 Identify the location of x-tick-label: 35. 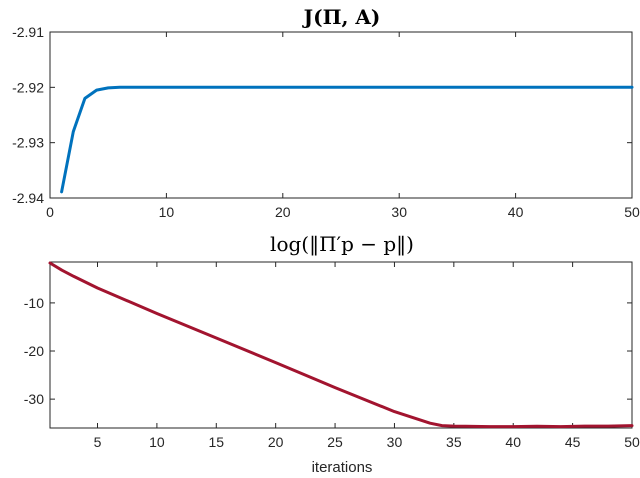
(454, 442).